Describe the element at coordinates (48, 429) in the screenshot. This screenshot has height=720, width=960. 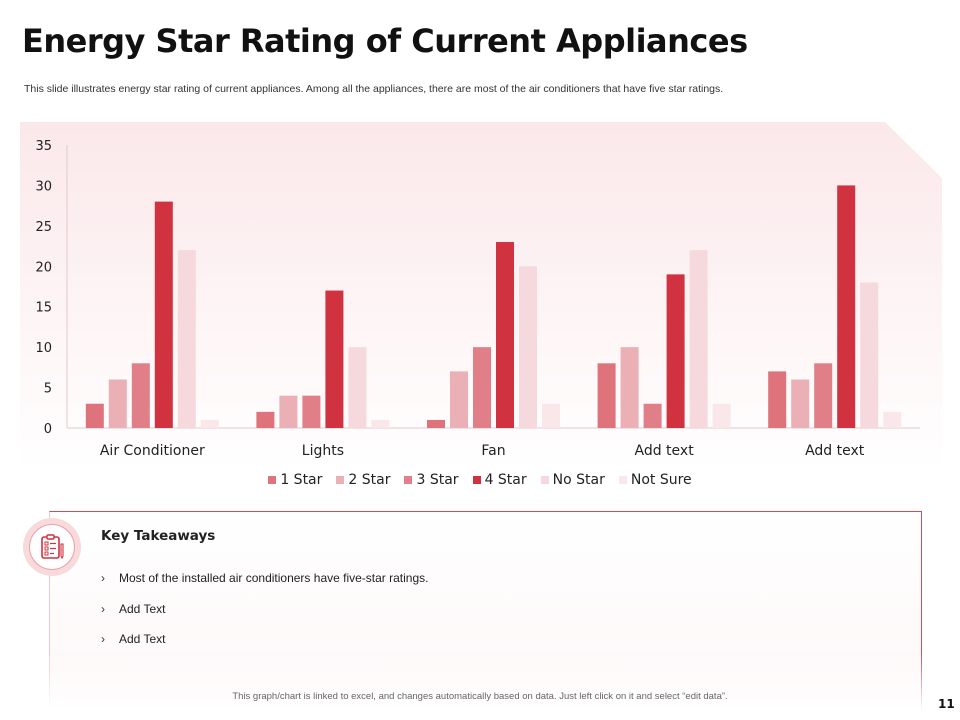
I see `y-tick-label: 0` at that location.